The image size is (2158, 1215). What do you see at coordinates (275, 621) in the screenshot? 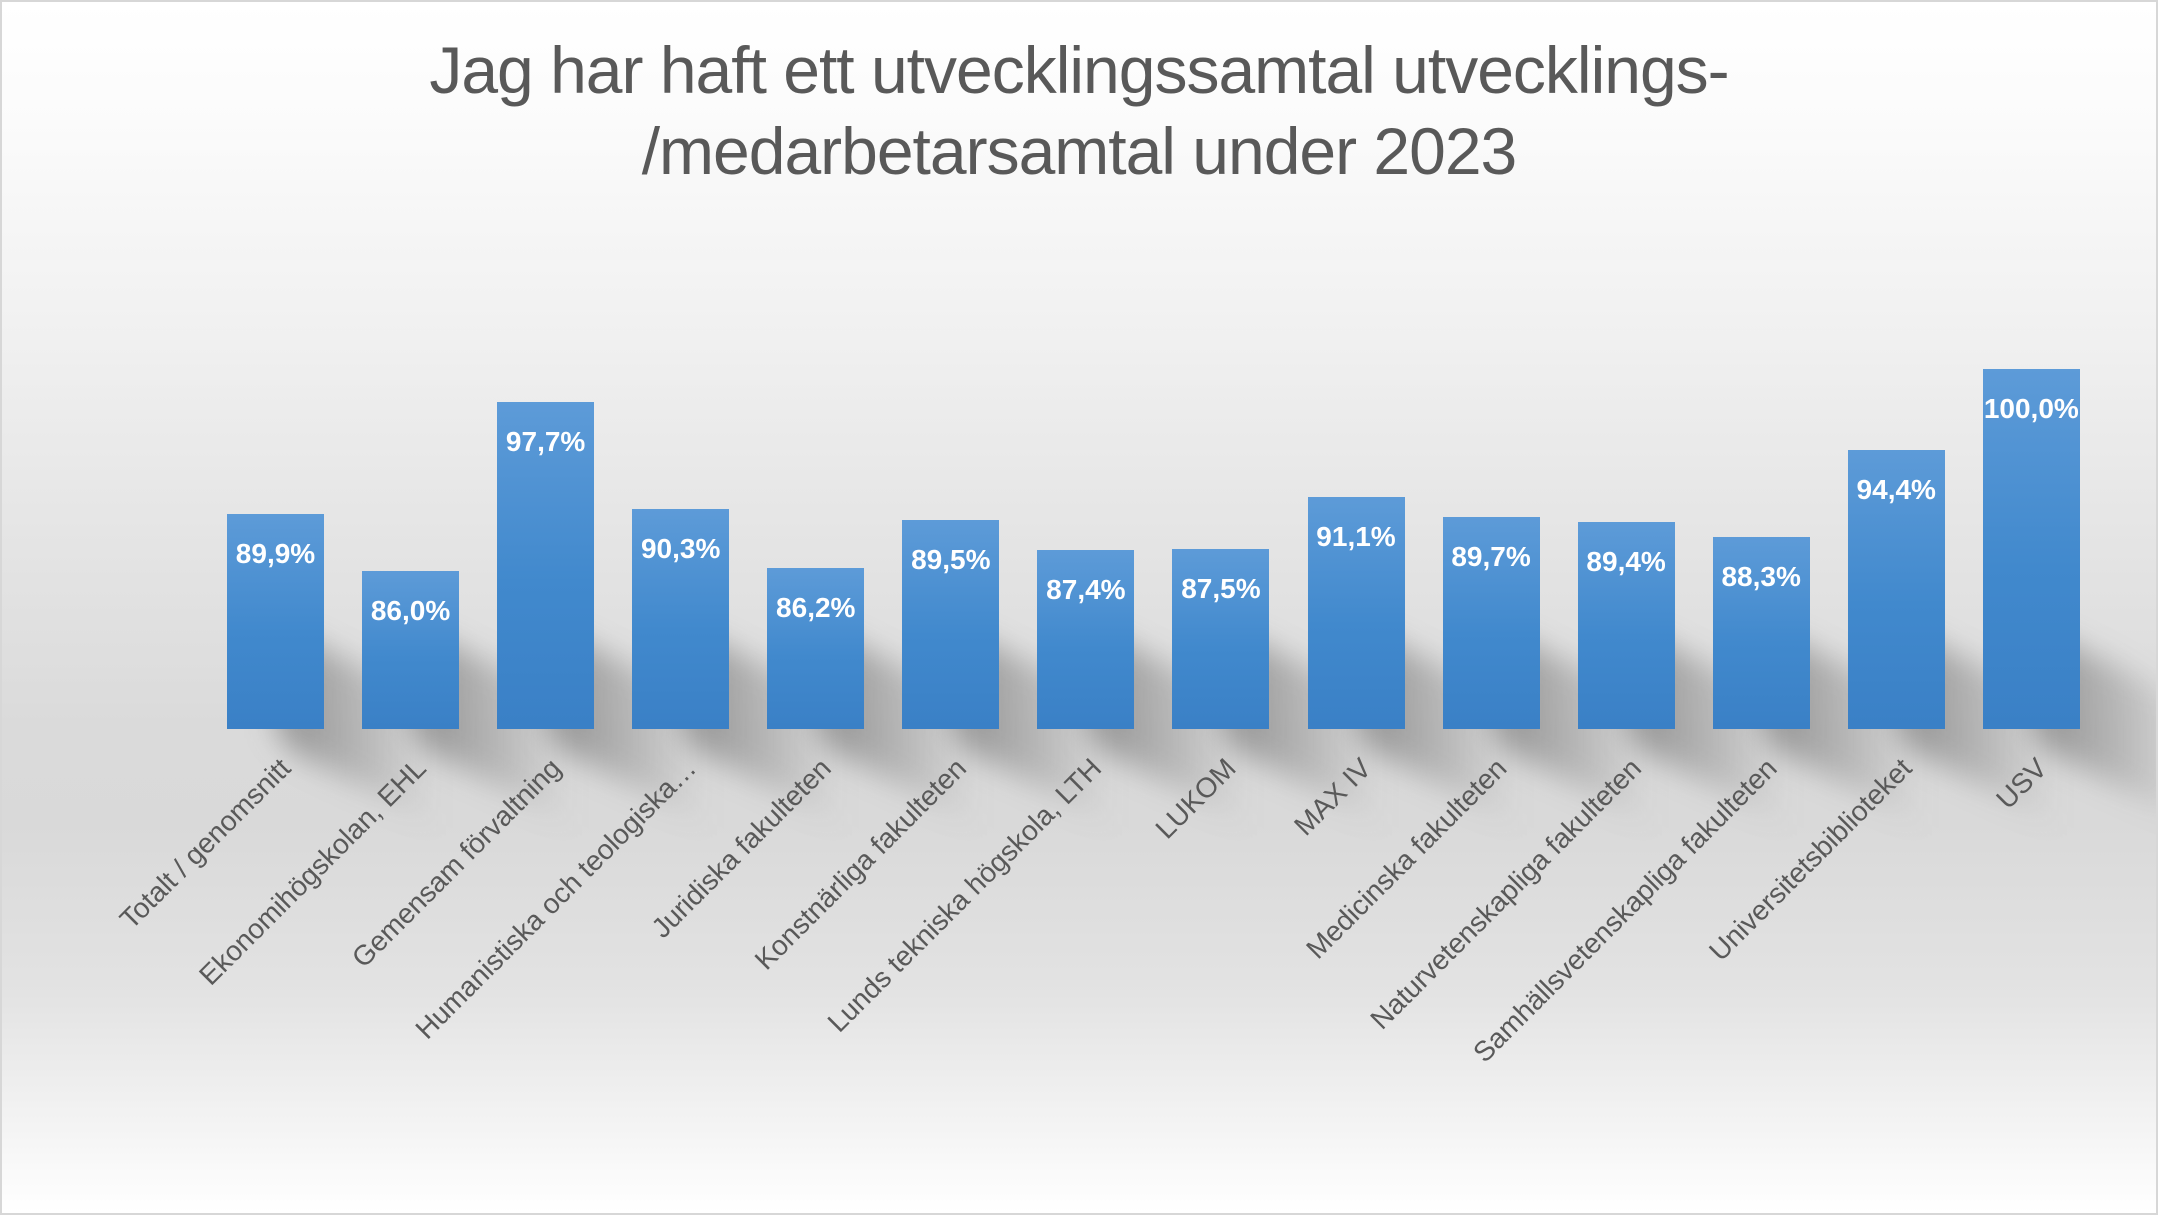
I see `bar: 89,9%` at bounding box center [275, 621].